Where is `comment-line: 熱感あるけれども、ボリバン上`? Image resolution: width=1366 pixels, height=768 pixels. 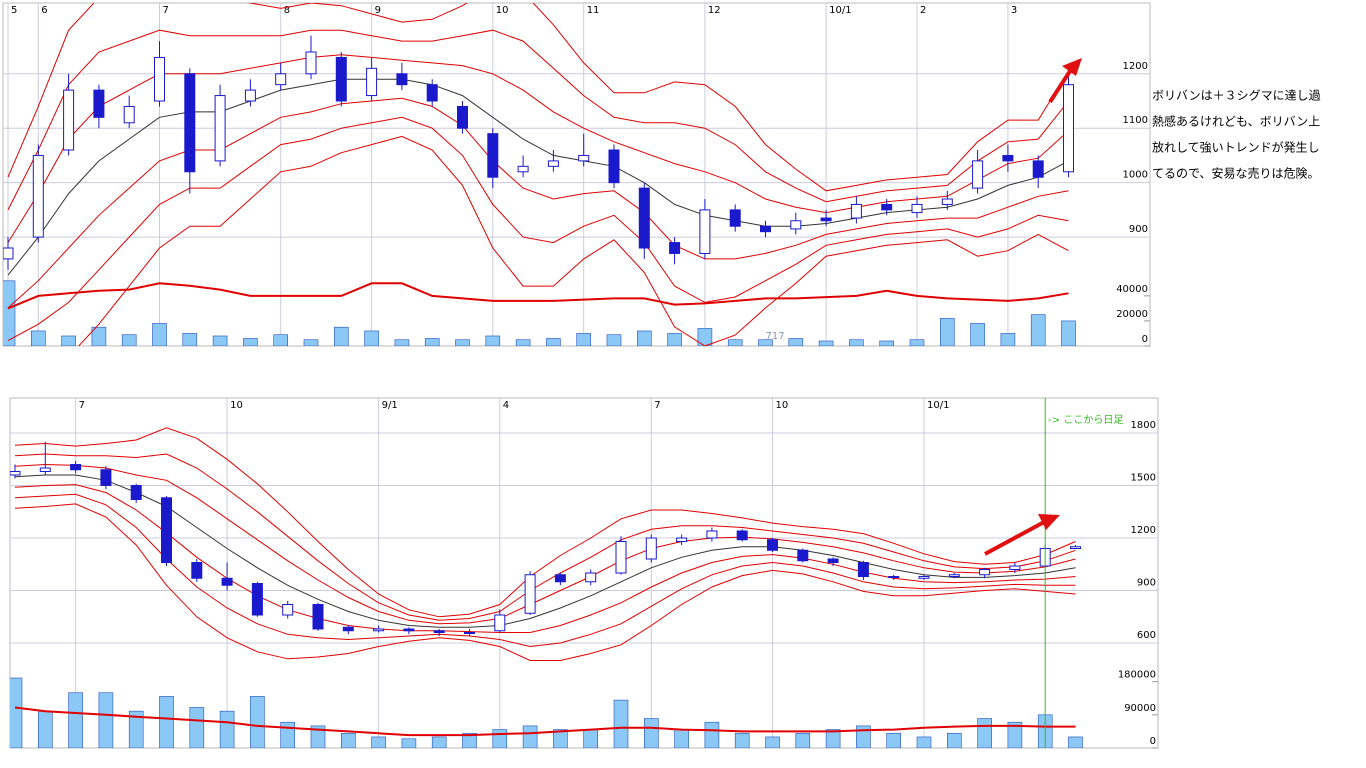 comment-line: 熱感あるけれども、ボリバン上 is located at coordinates (1236, 121).